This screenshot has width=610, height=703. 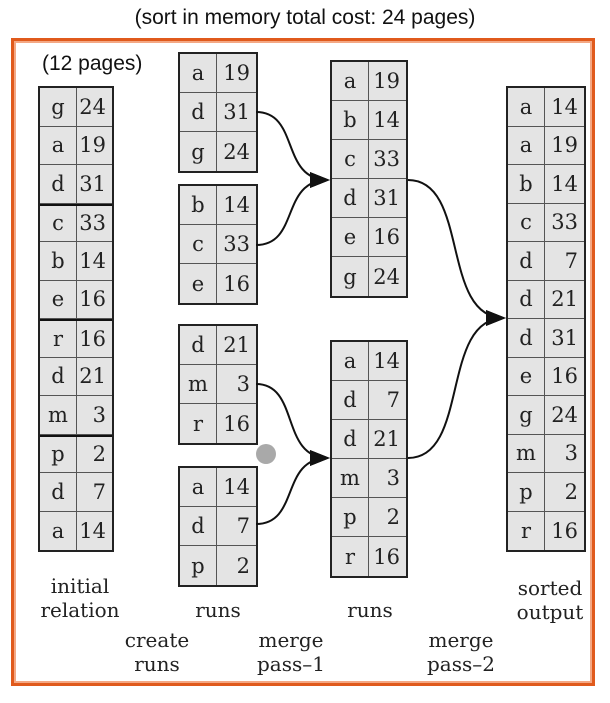 What do you see at coordinates (58, 454) in the screenshot?
I see `record-key: p` at bounding box center [58, 454].